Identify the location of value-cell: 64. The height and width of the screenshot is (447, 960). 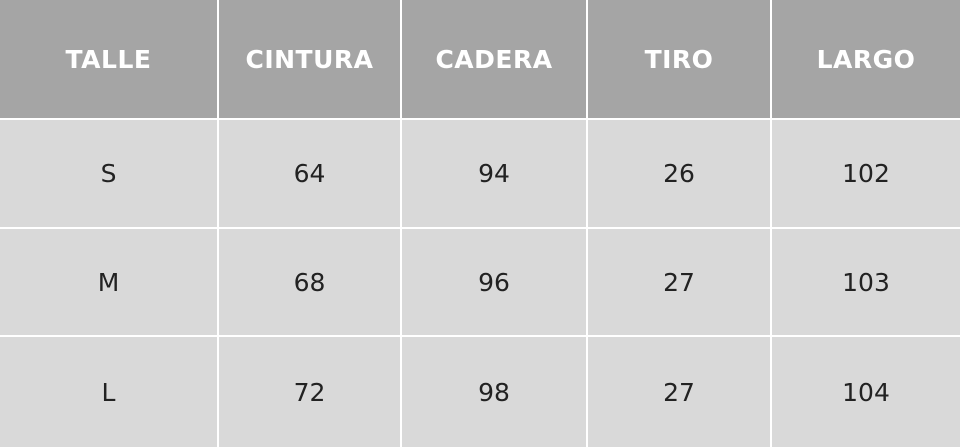
(309, 173).